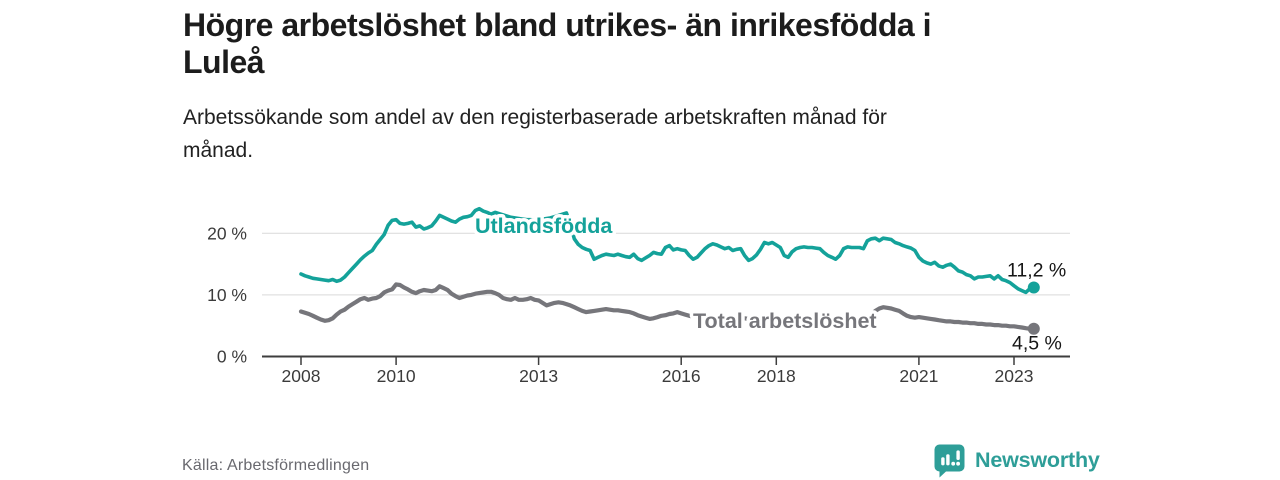  I want to click on y-tick-label: 20 %, so click(227, 233).